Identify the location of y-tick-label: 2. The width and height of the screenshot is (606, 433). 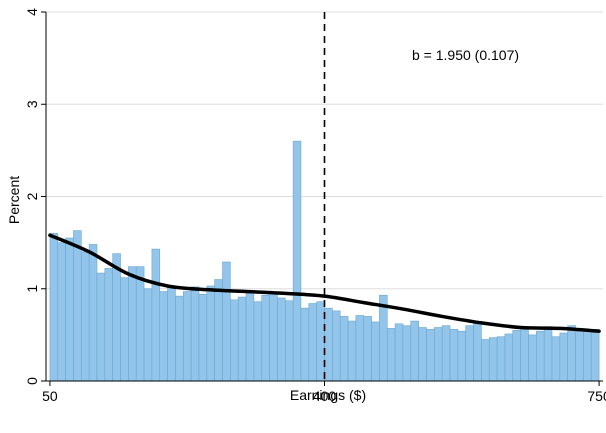
(32, 196).